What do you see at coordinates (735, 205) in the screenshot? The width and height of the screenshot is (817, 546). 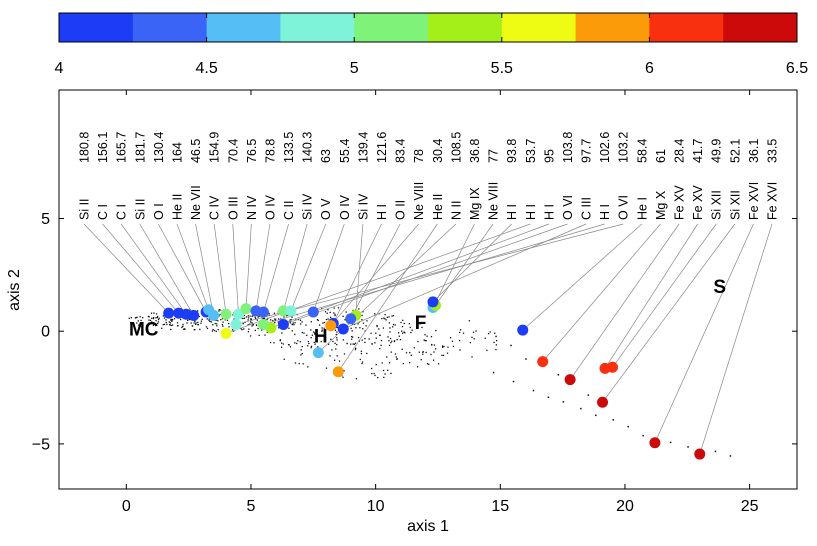 I see `ion-label: Si XII` at bounding box center [735, 205].